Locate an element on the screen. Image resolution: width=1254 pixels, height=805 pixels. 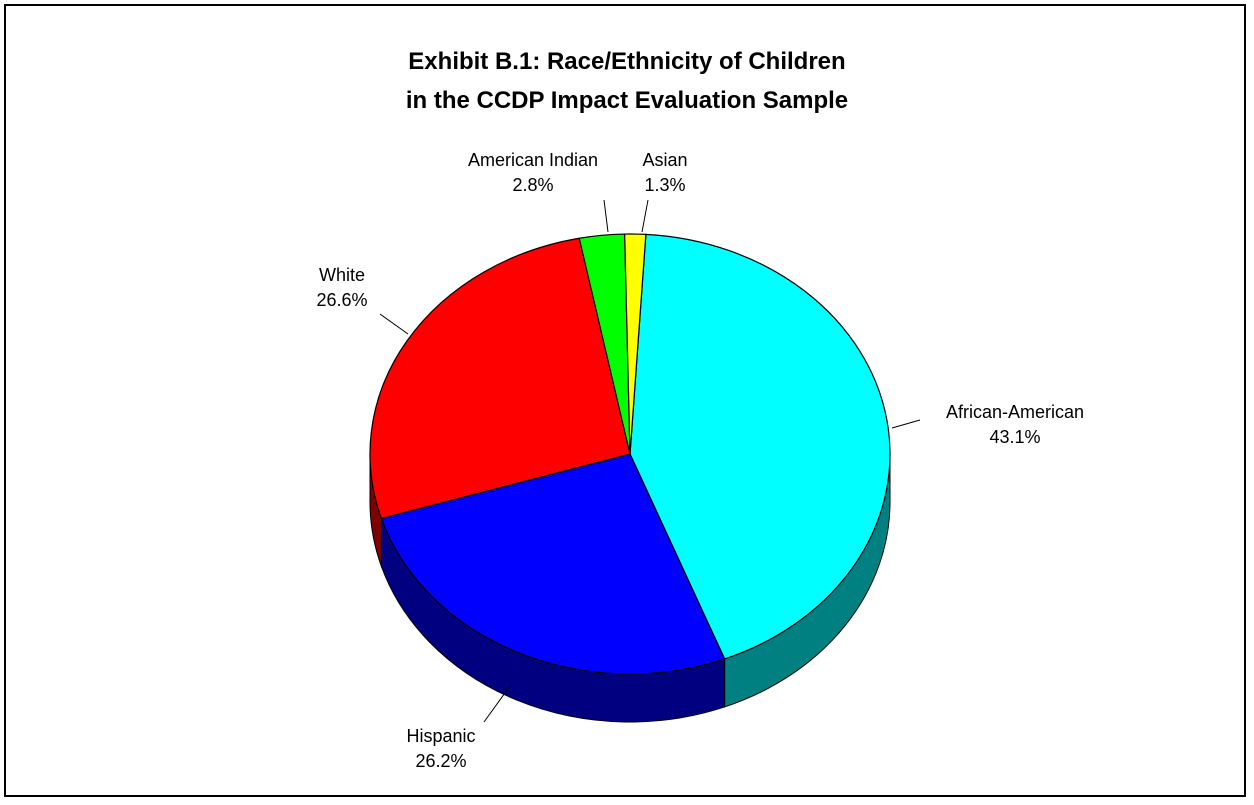
leader-line-asian is located at coordinates (645, 216).